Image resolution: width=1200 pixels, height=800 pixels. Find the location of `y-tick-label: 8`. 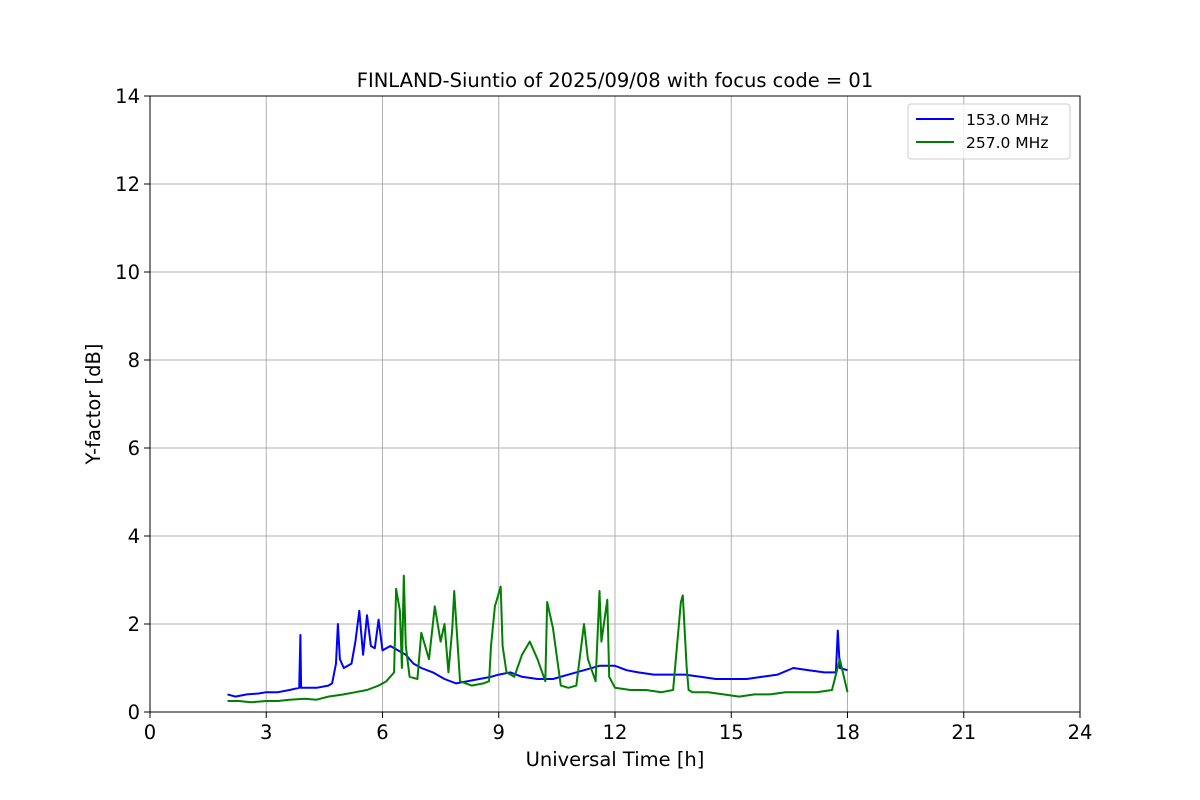

y-tick-label: 8 is located at coordinates (134, 360).